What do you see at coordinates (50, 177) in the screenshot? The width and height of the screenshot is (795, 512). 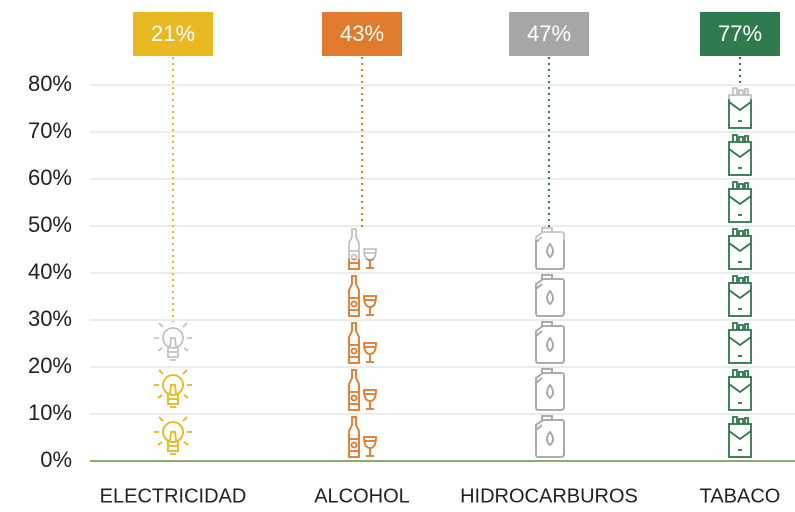 I see `y-tick-label: 60%` at bounding box center [50, 177].